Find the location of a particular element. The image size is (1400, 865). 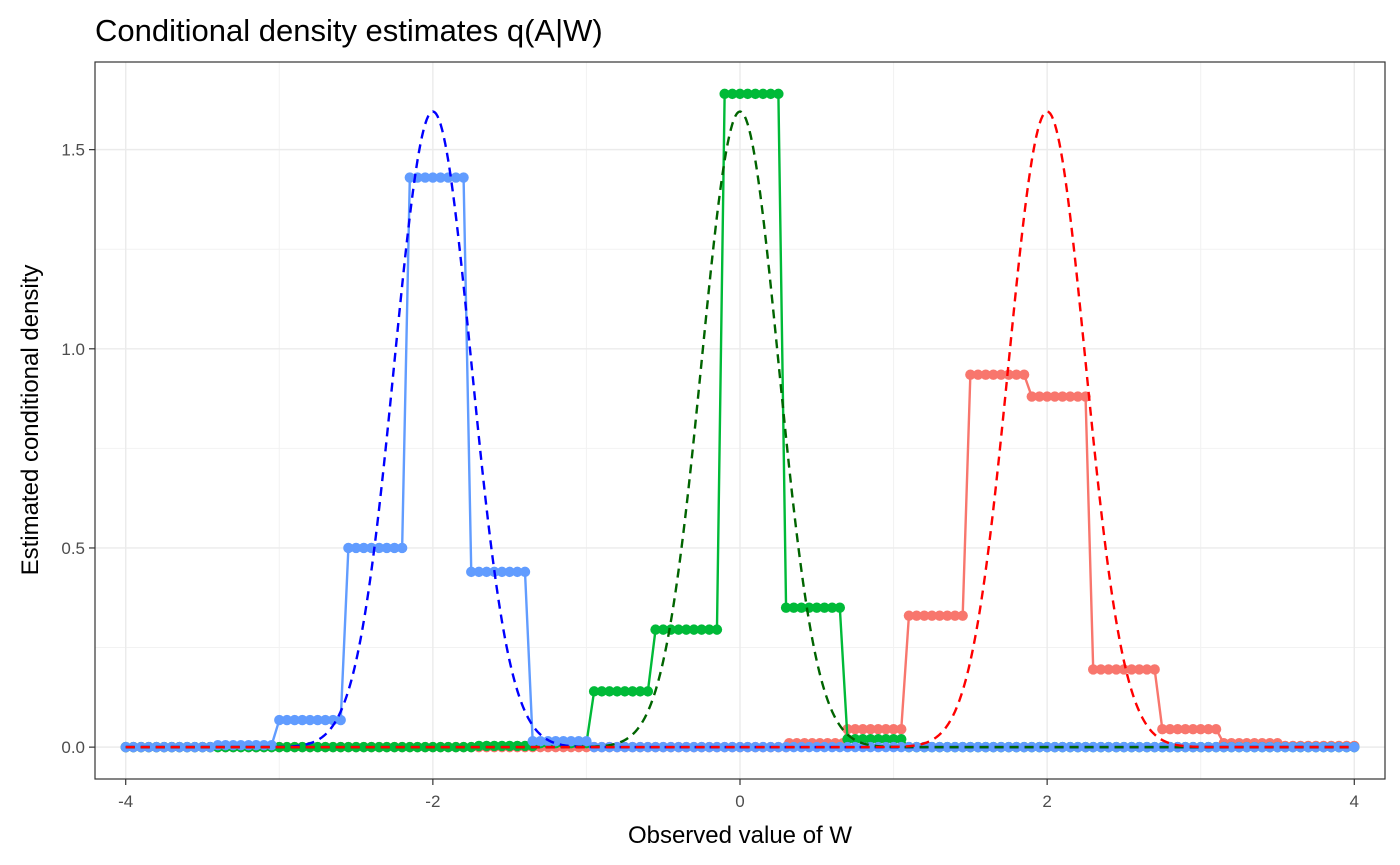

x-tick-label: 0 is located at coordinates (739, 801).